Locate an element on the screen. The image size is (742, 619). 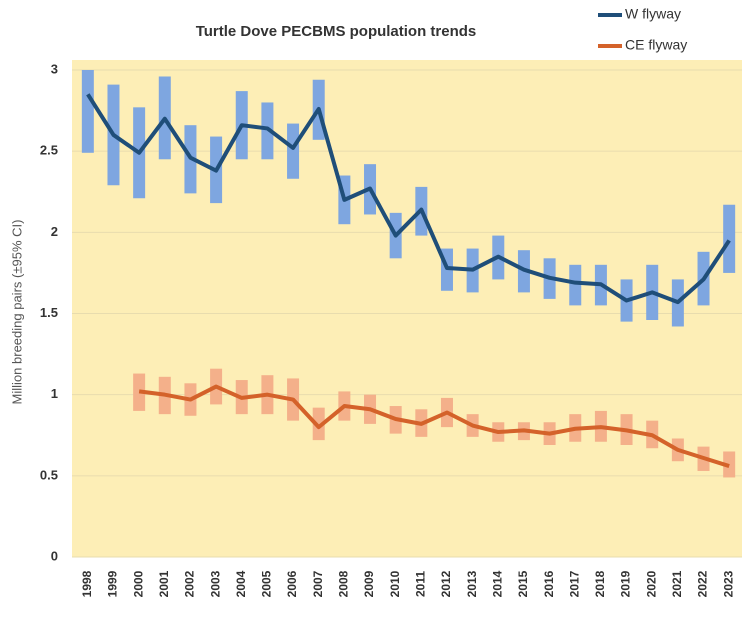
x-tick-label: 1999 is located at coordinates (113, 583).